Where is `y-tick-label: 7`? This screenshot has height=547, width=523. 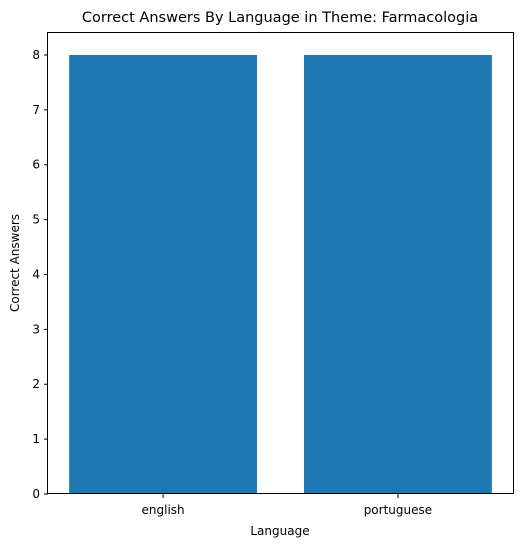 y-tick-label: 7 is located at coordinates (36, 110).